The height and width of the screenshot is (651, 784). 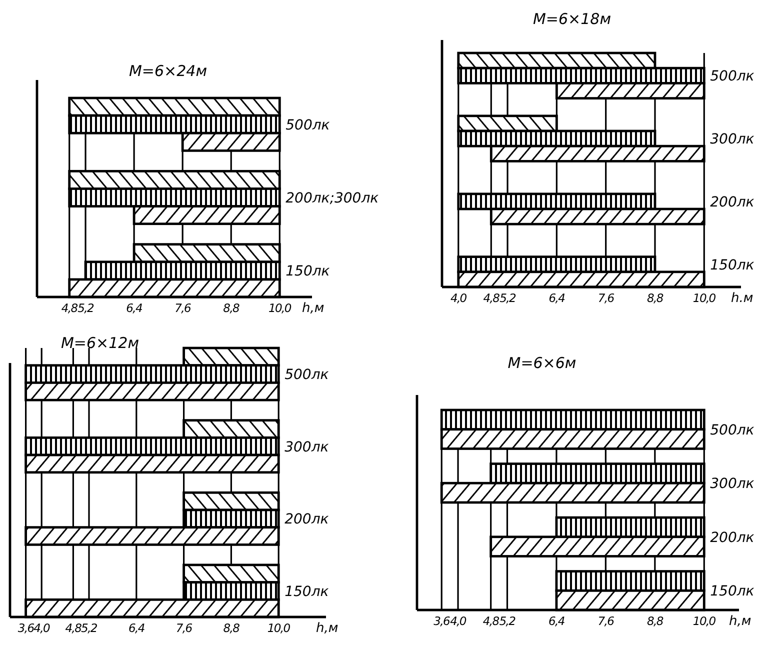 What do you see at coordinates (572, 19) in the screenshot?
I see `chart-title: M=6×18м` at bounding box center [572, 19].